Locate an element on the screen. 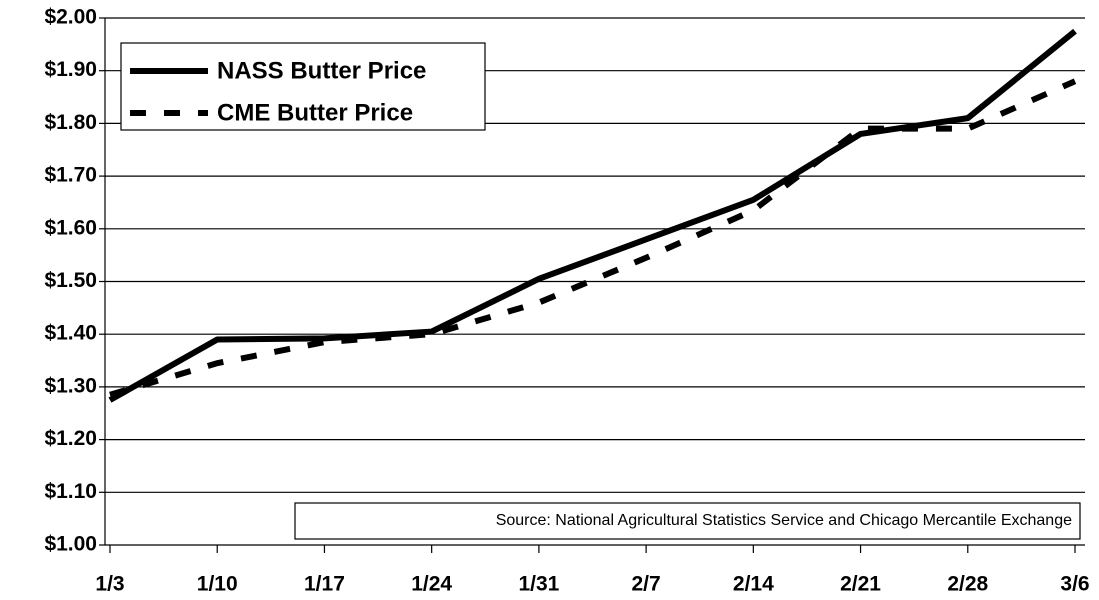  y-tick-label: $1.80 is located at coordinates (70, 122).